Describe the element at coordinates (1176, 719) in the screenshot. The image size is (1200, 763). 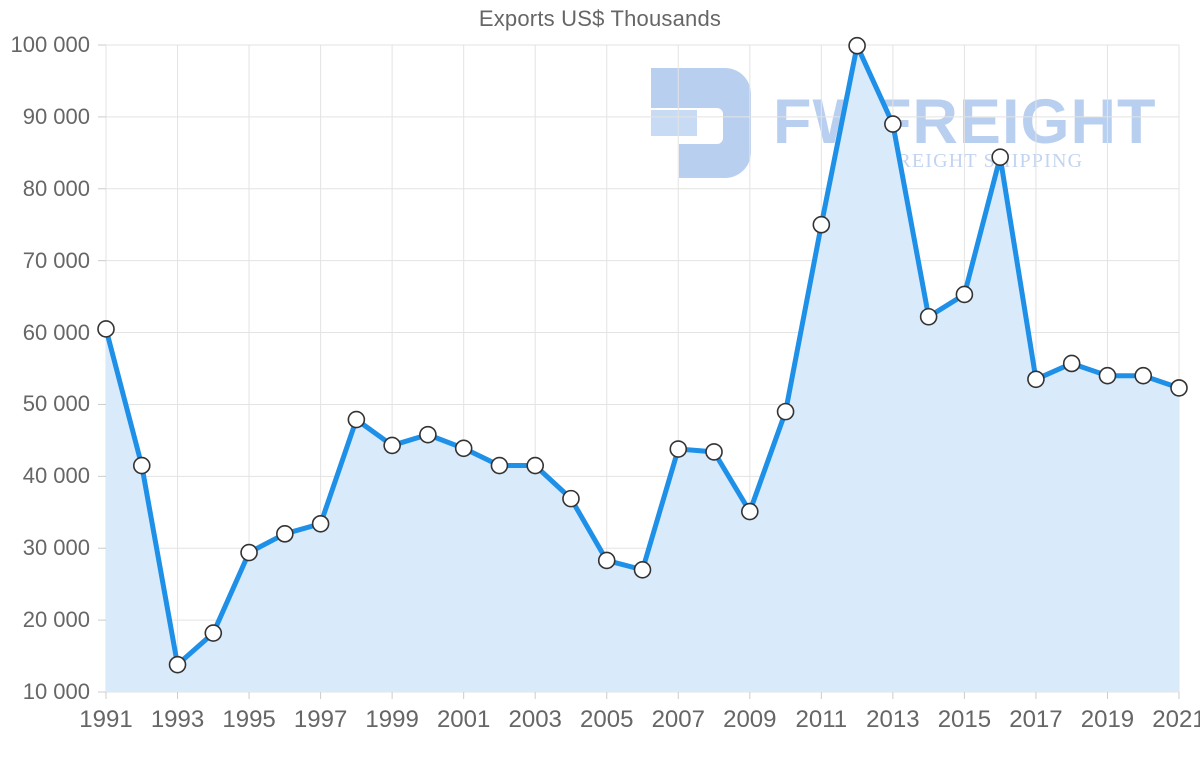
I see `x-axis-tick-label: 2021` at that location.